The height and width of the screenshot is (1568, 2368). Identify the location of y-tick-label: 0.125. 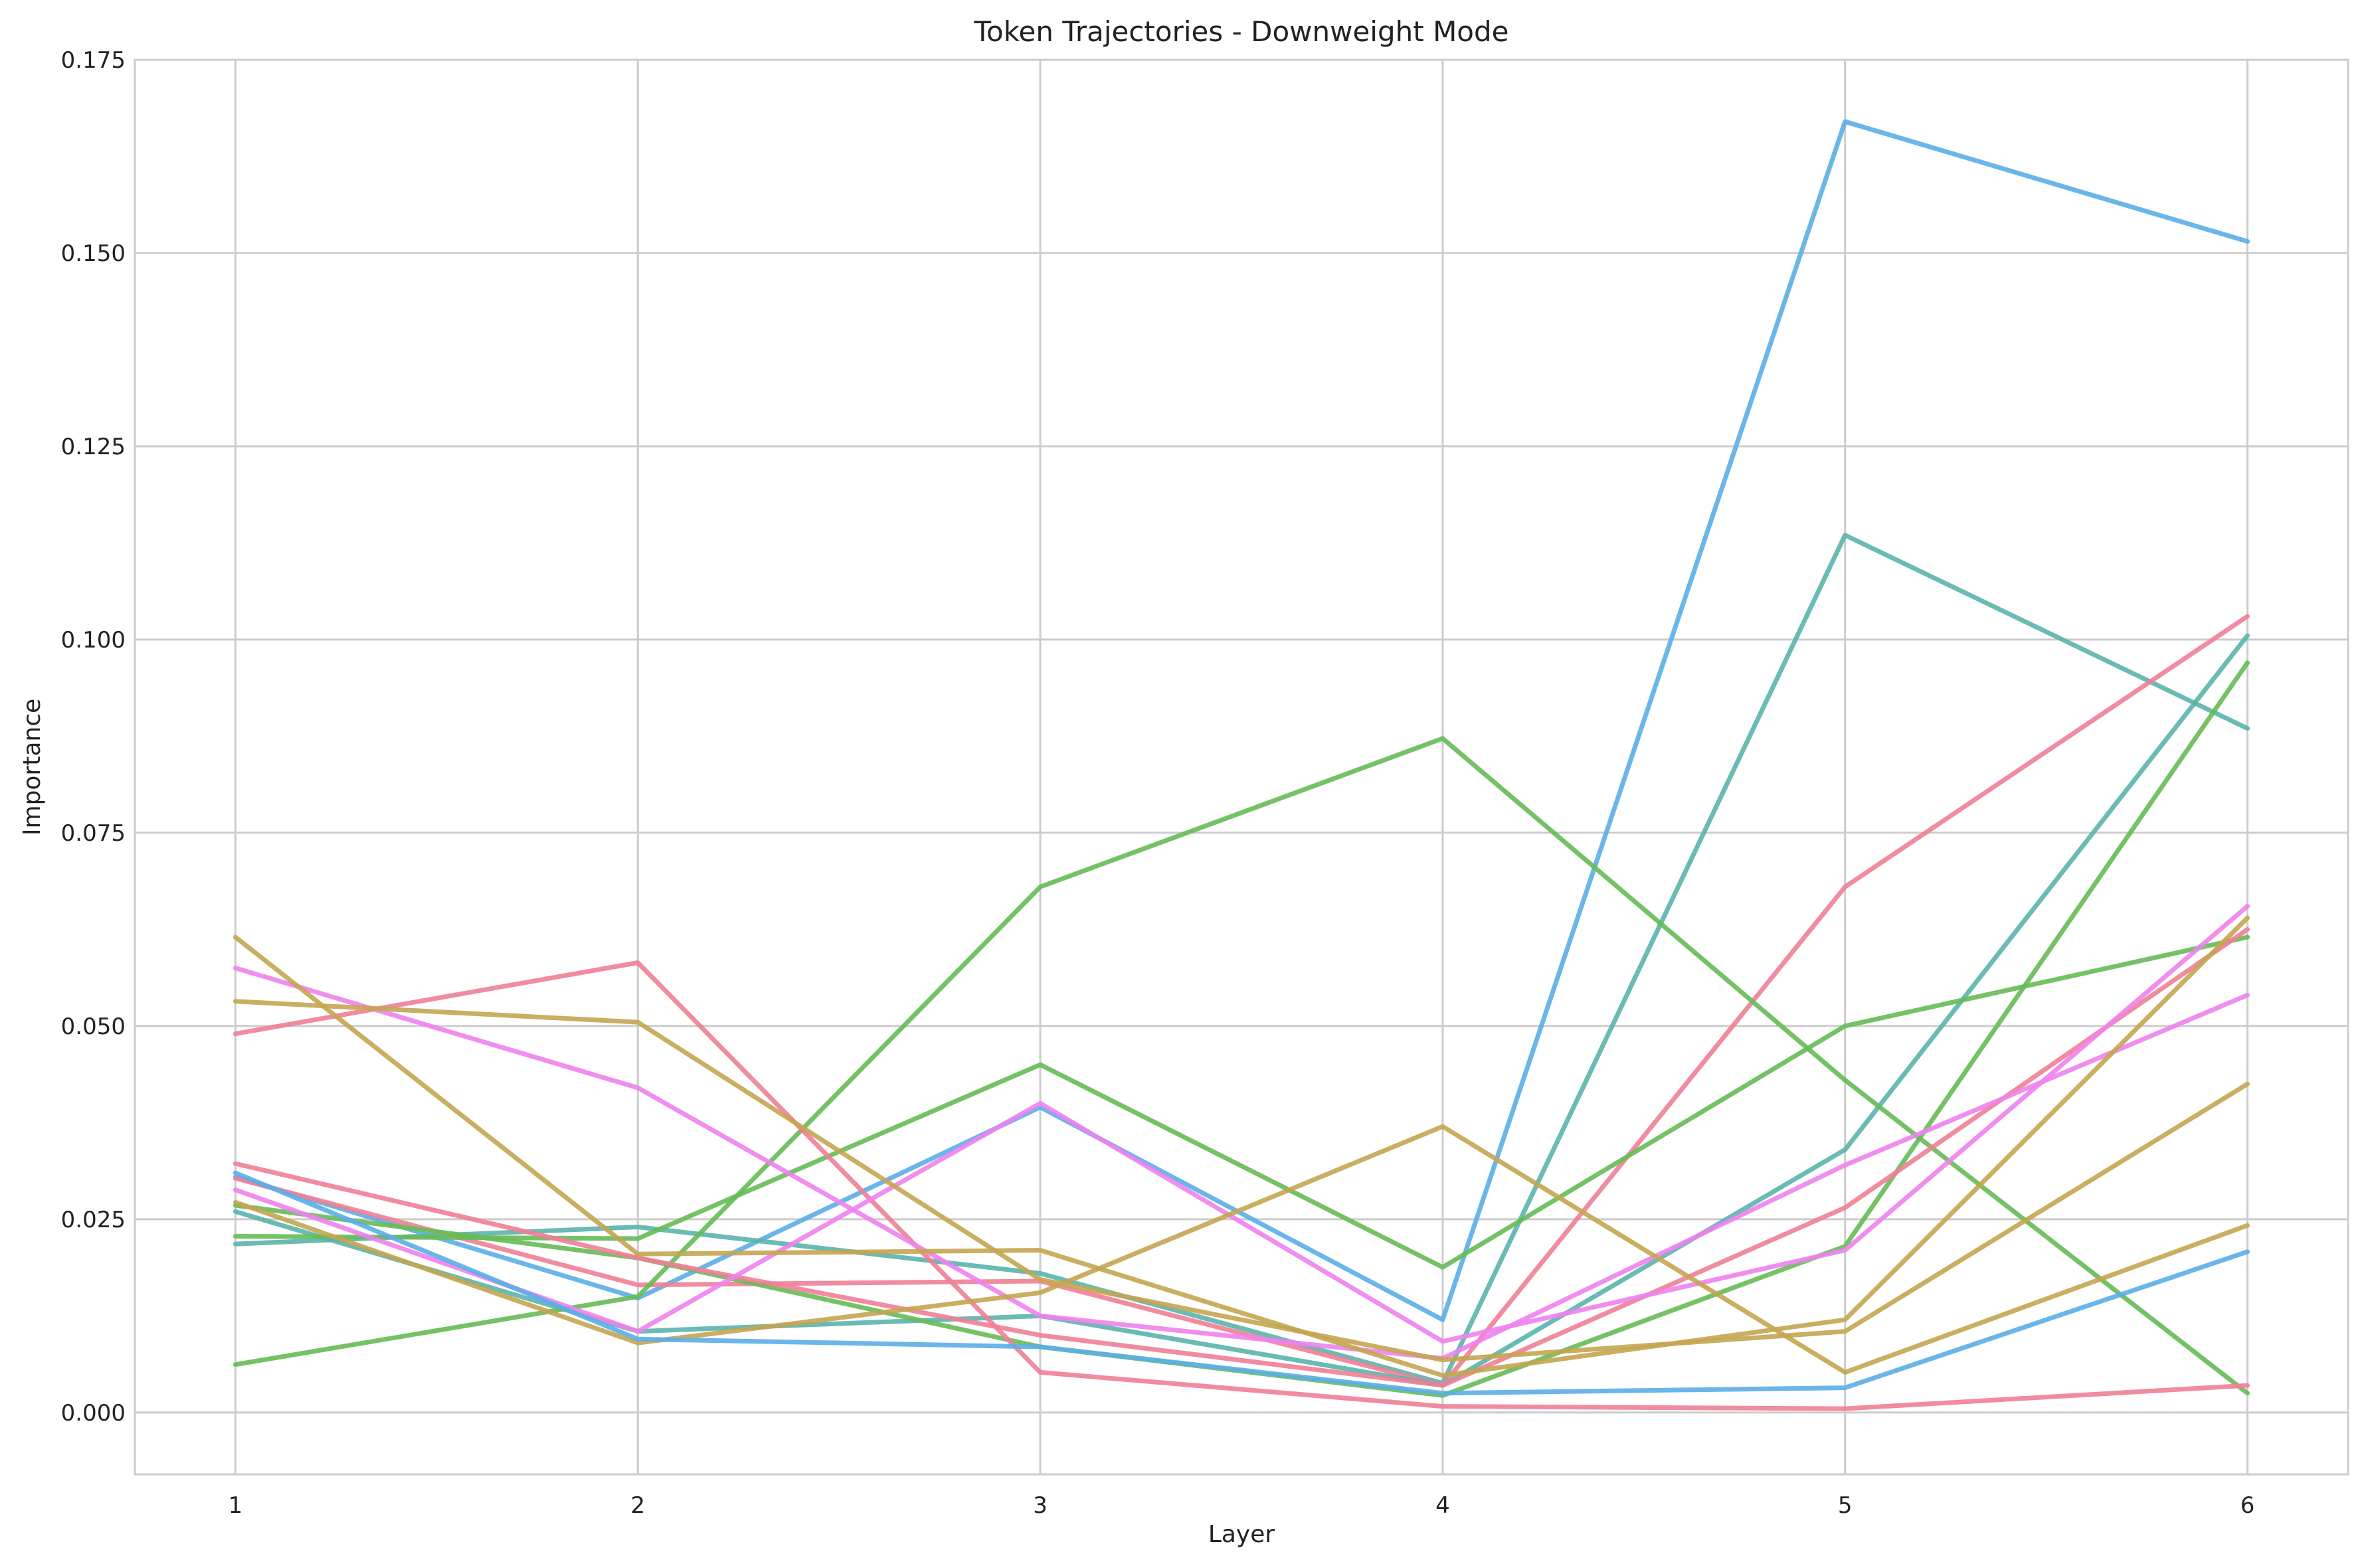
(94, 447).